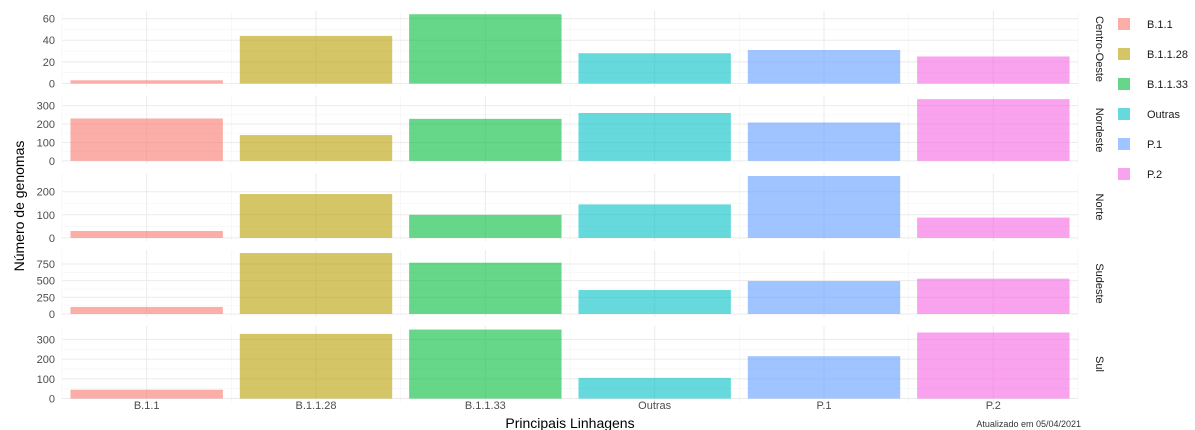 The image size is (1195, 430). Describe the element at coordinates (1028, 424) in the screenshot. I see `chart-caption: Atualizado em 05/04/2021` at that location.